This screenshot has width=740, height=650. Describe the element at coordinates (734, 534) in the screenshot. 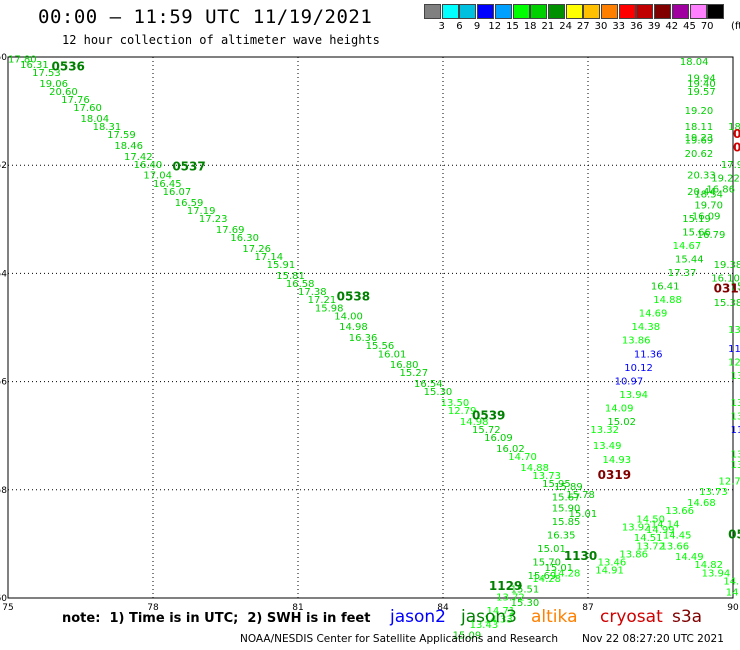

I see `pass-time-label: 05-` at that location.